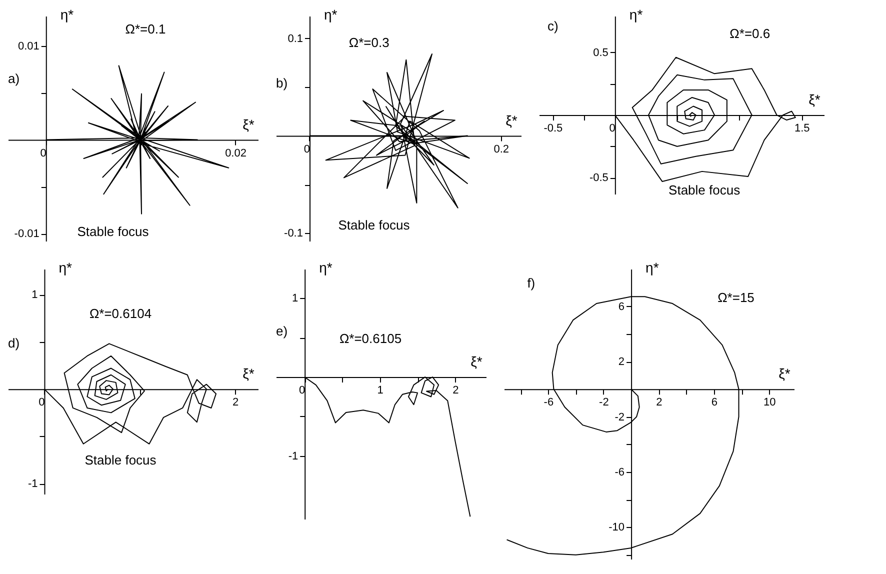  What do you see at coordinates (120, 313) in the screenshot?
I see `text: Ω*=0.6104` at bounding box center [120, 313].